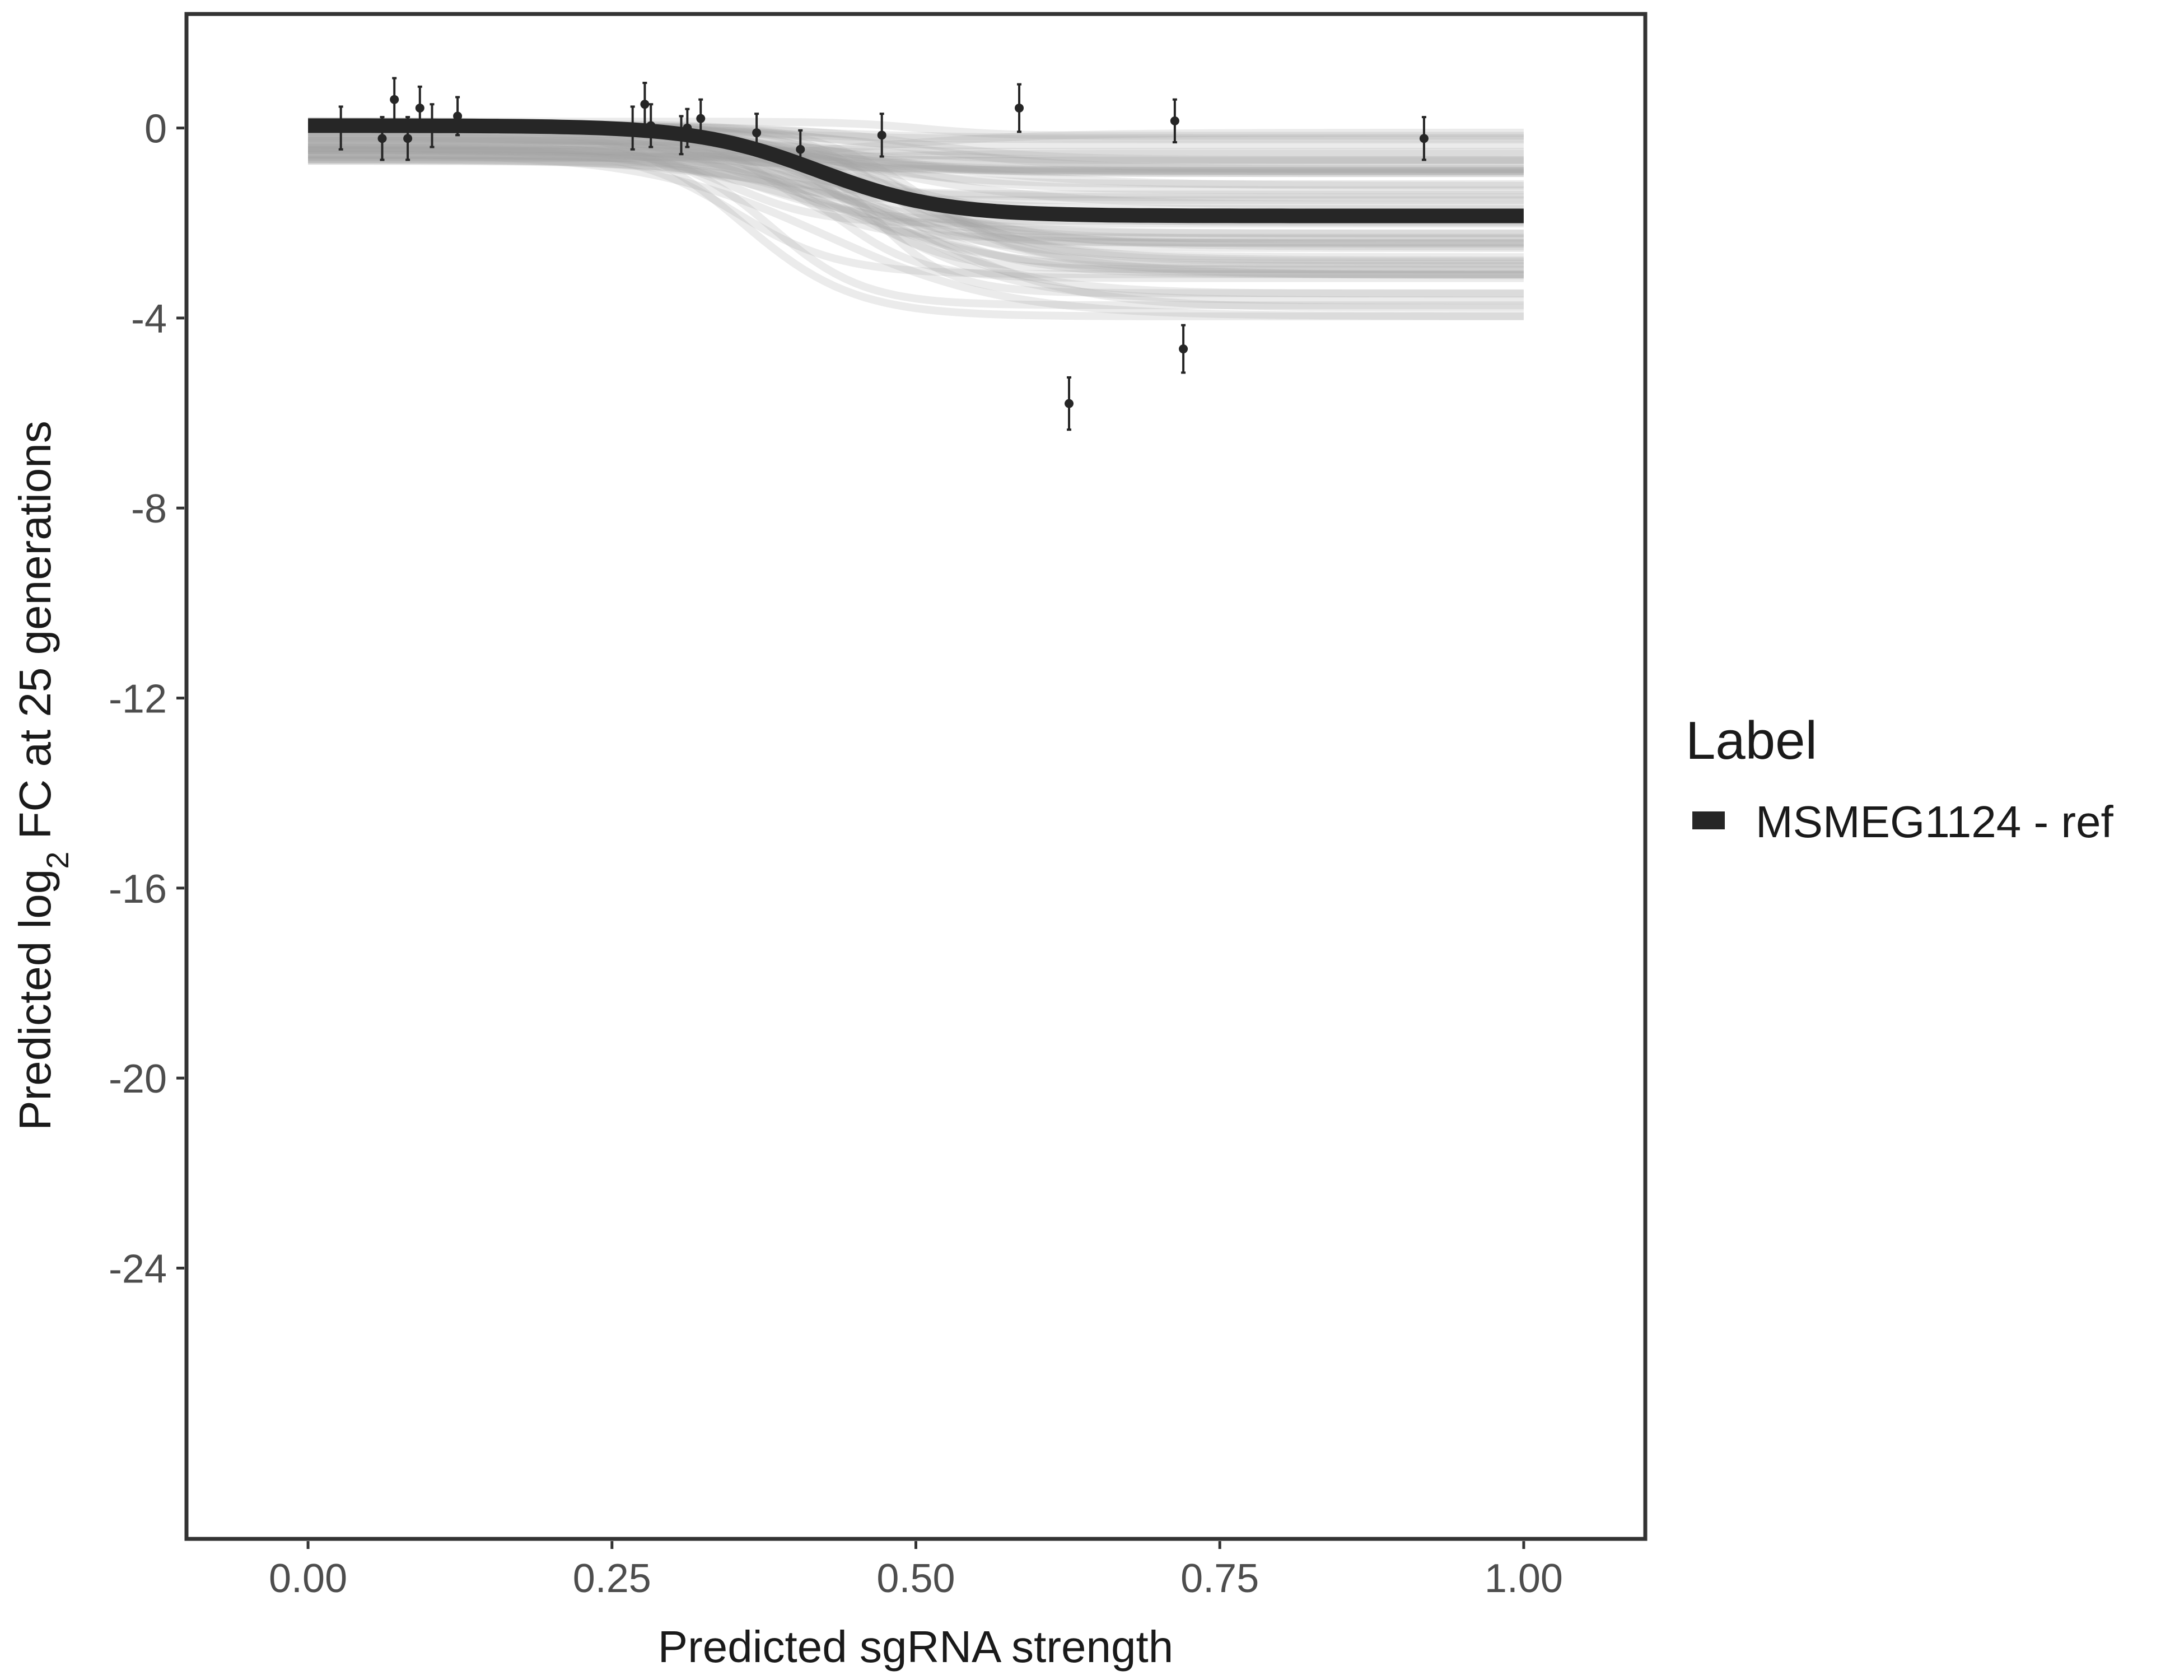  I want to click on x-tick-label: 0.50, so click(916, 1579).